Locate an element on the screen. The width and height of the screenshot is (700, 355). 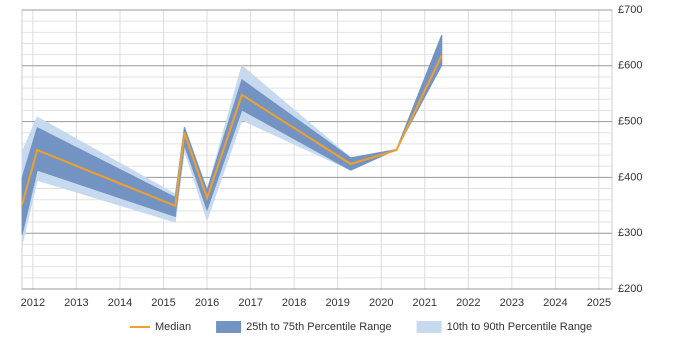
y-tick-label: £700 is located at coordinates (630, 10).